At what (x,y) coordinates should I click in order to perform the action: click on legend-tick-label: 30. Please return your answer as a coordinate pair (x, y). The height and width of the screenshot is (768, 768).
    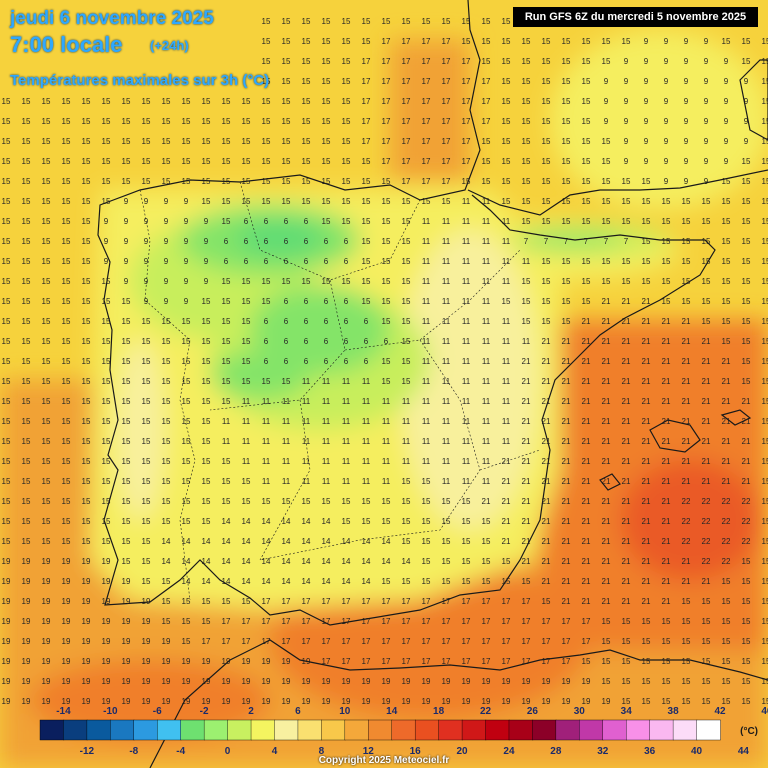
    Looking at the image, I should click on (580, 711).